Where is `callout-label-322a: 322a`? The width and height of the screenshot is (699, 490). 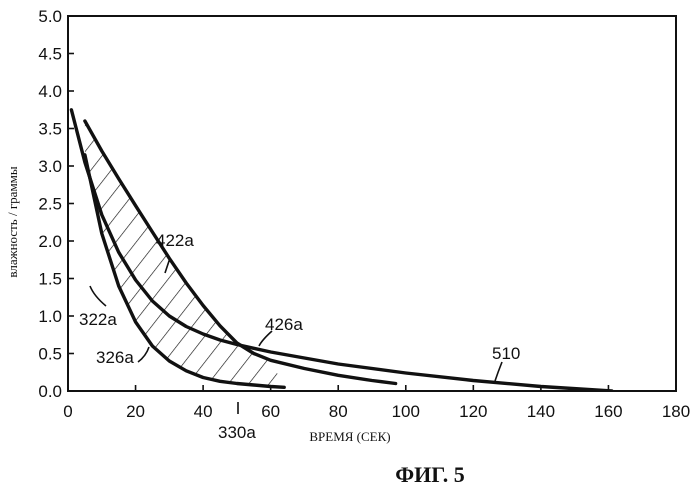
callout-label-322a: 322a is located at coordinates (98, 319).